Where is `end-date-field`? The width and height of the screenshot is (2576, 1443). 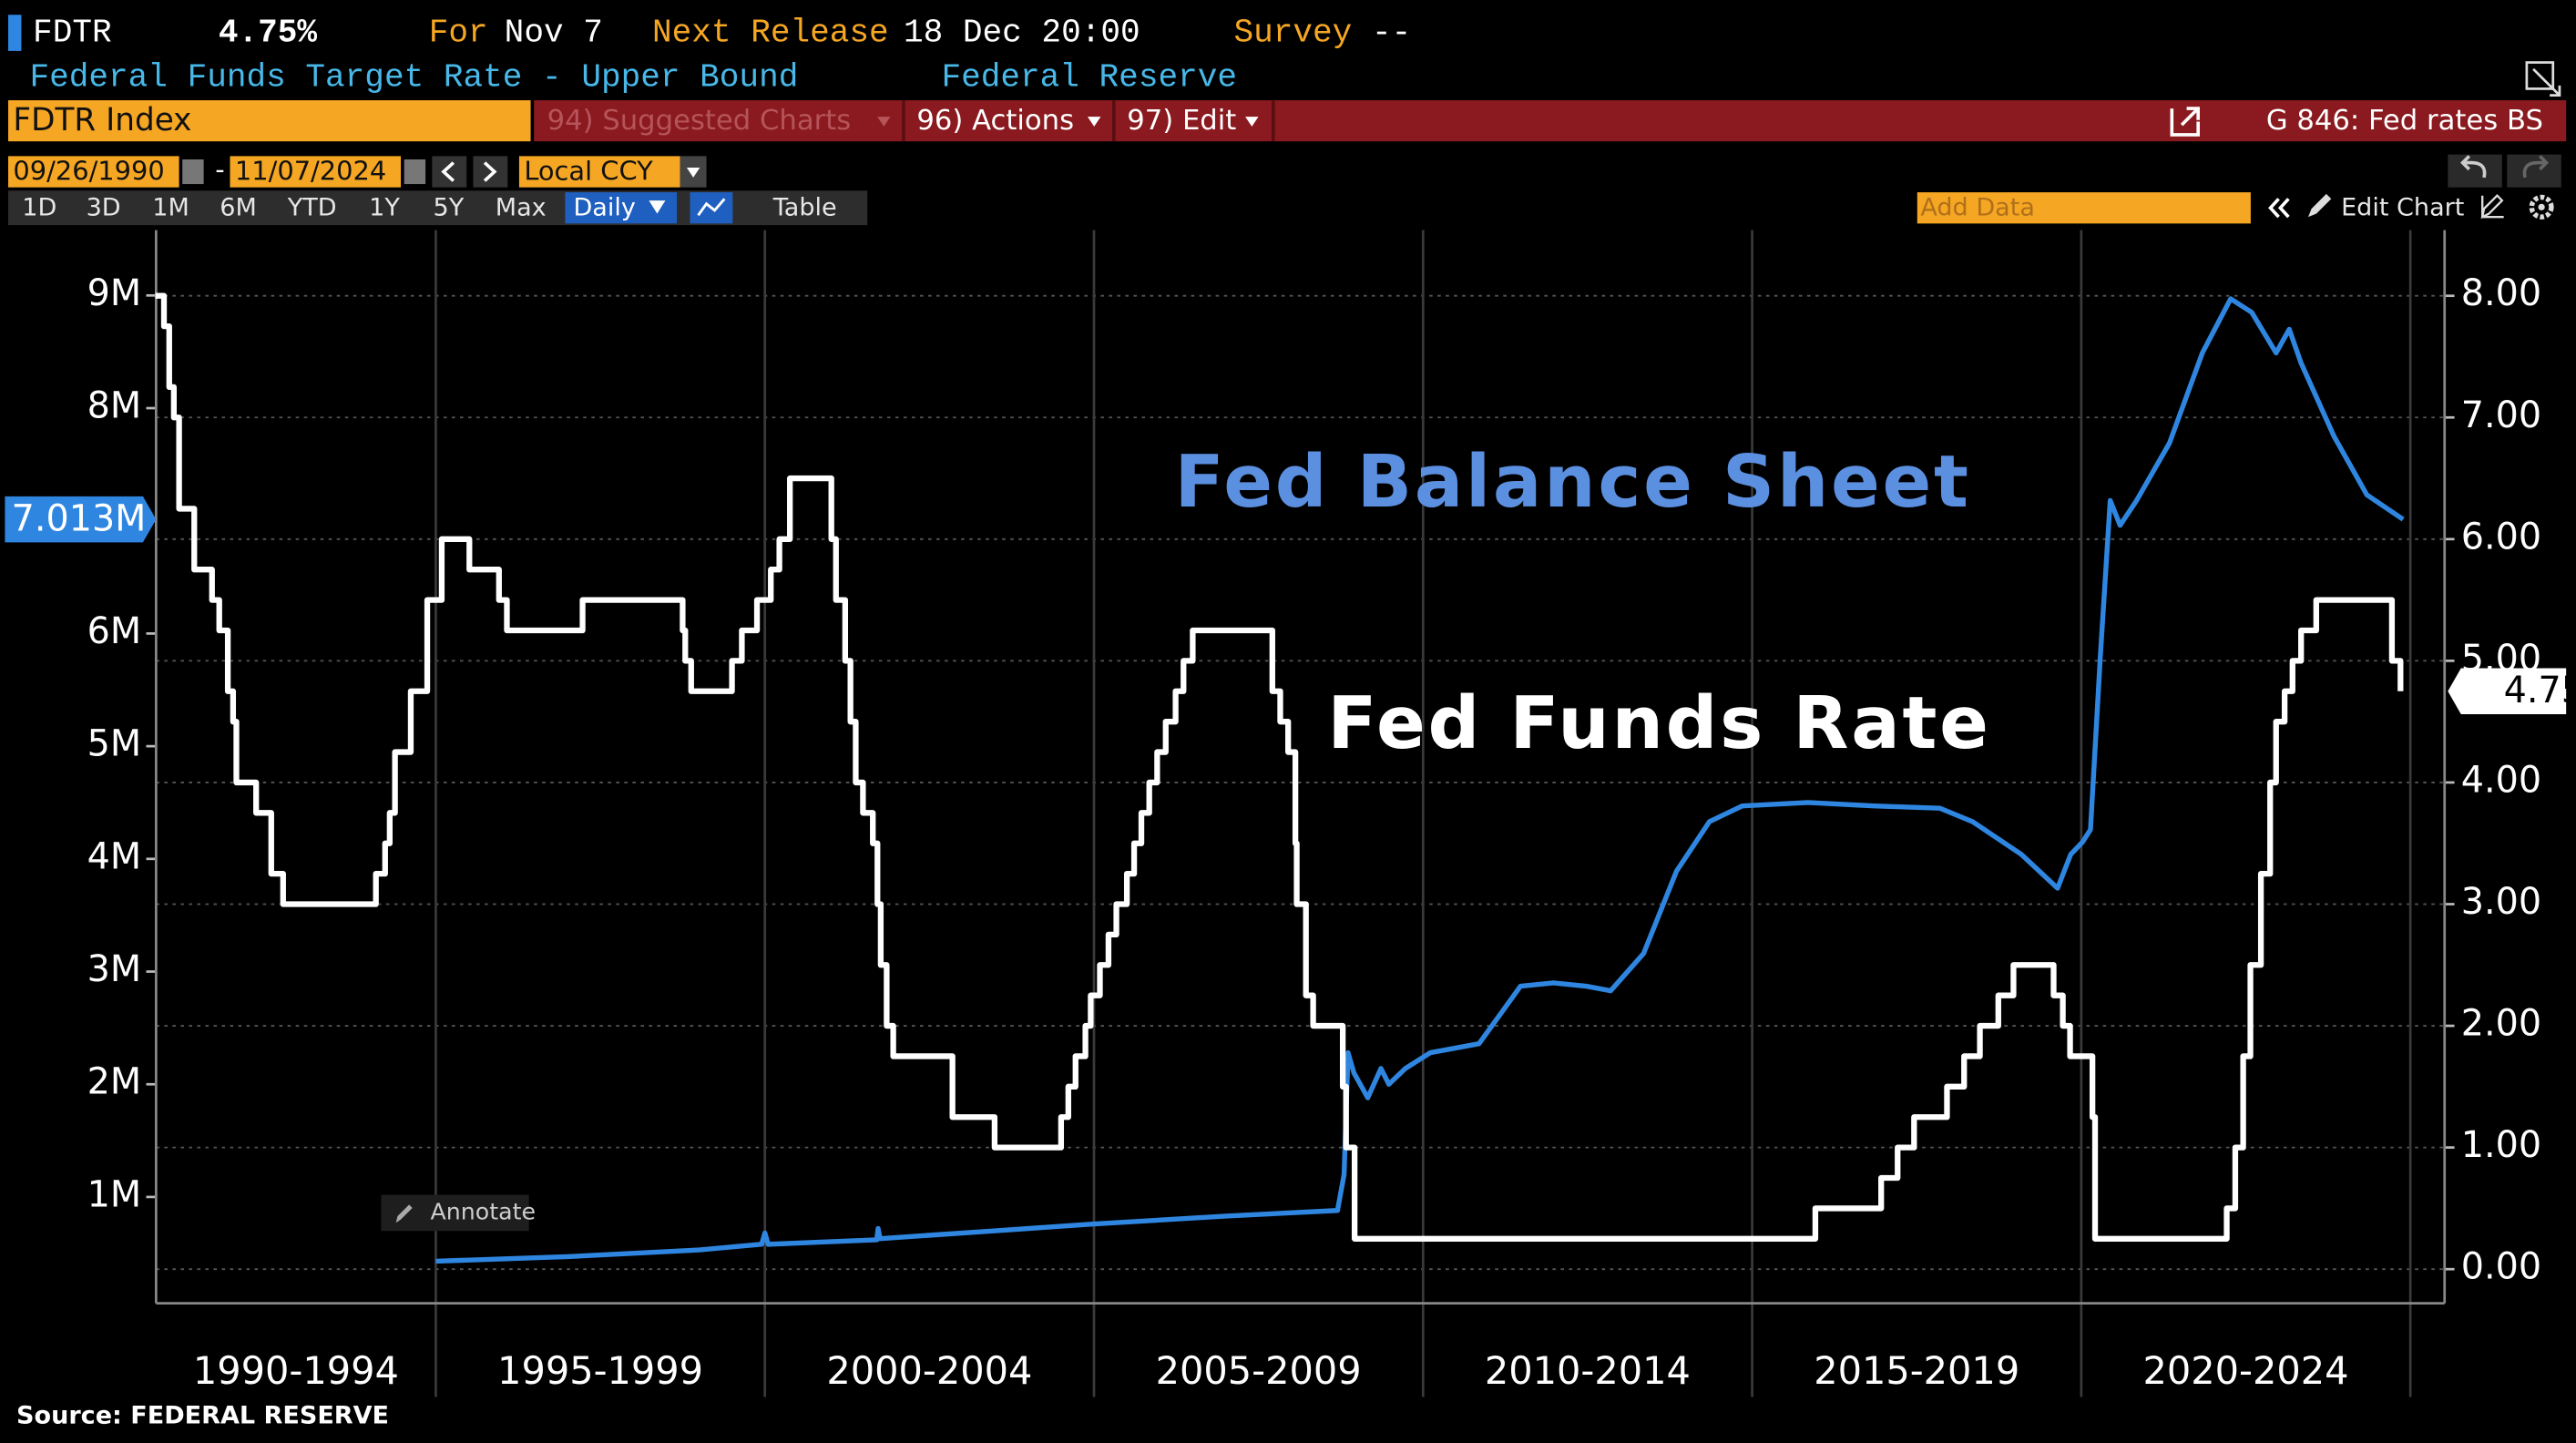 end-date-field is located at coordinates (316, 172).